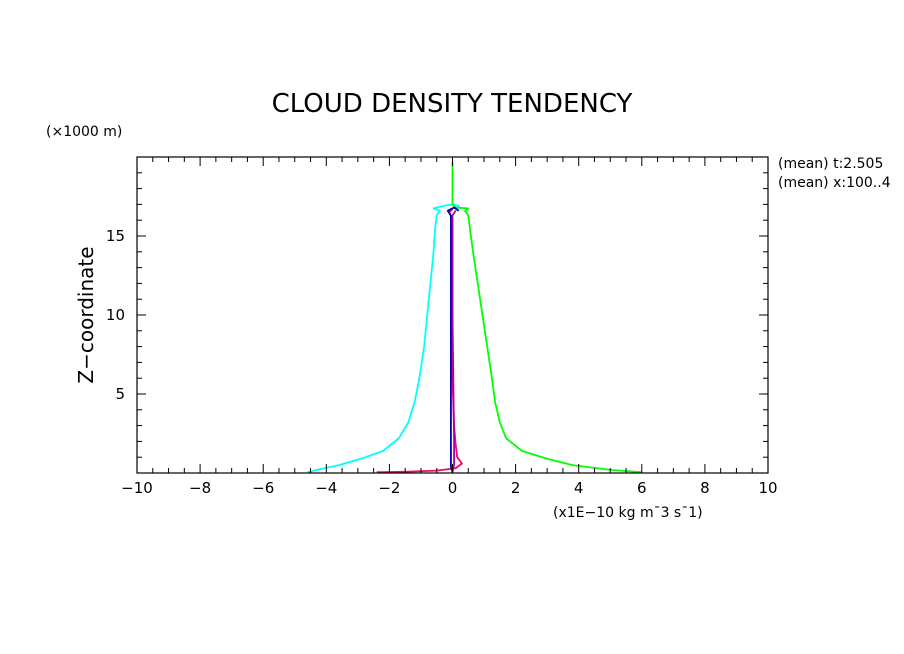  Describe the element at coordinates (84, 132) in the screenshot. I see `y-axis-unit: (×1000 m)` at that location.